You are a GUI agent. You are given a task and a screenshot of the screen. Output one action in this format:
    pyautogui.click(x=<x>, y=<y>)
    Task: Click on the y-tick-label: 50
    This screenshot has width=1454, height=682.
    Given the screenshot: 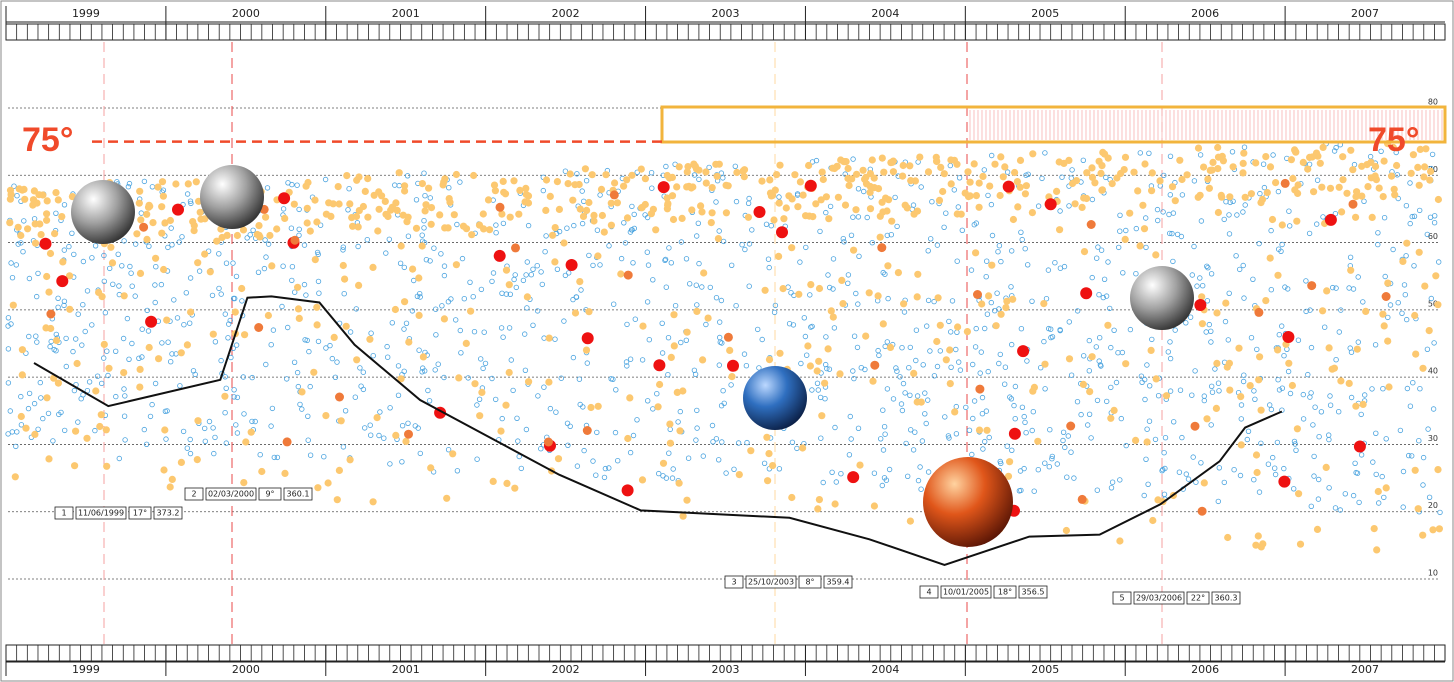 What is the action you would take?
    pyautogui.click(x=1433, y=303)
    